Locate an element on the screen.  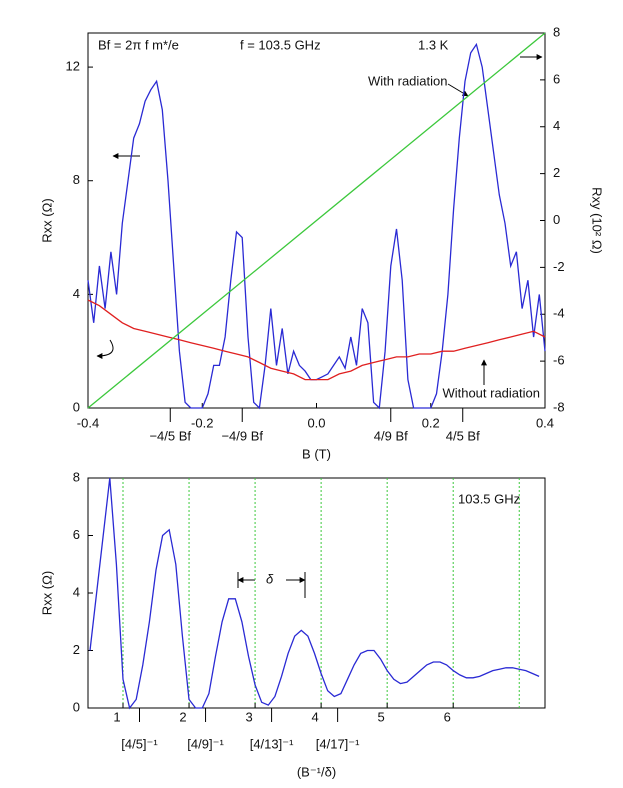
y2-tick-label: 4 is located at coordinates (556, 125).